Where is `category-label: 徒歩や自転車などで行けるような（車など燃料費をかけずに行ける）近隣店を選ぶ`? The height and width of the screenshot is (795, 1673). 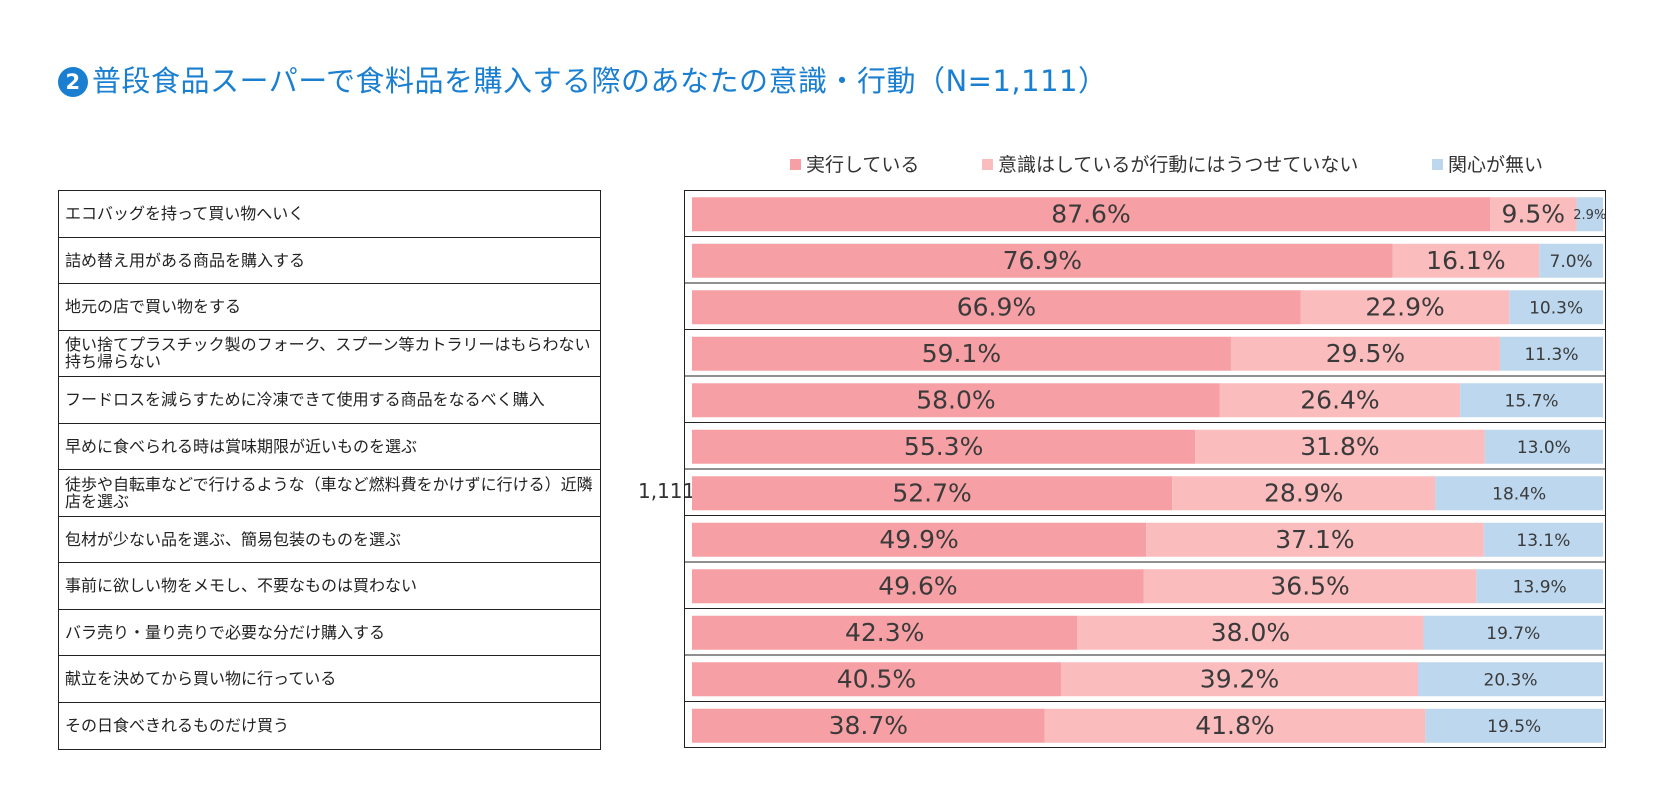
category-label: 徒歩や自転車などで行けるような（車など燃料費をかけずに行ける）近隣店を選ぶ is located at coordinates (329, 493).